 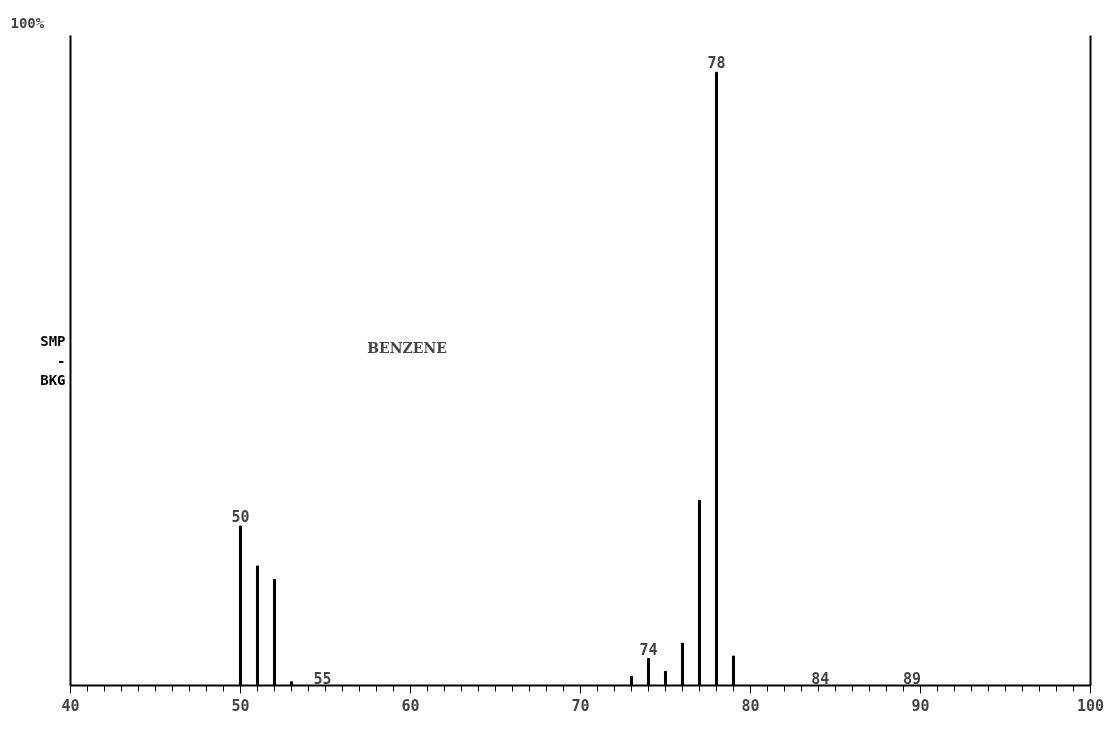 What do you see at coordinates (322, 678) in the screenshot?
I see `annotation: 55` at bounding box center [322, 678].